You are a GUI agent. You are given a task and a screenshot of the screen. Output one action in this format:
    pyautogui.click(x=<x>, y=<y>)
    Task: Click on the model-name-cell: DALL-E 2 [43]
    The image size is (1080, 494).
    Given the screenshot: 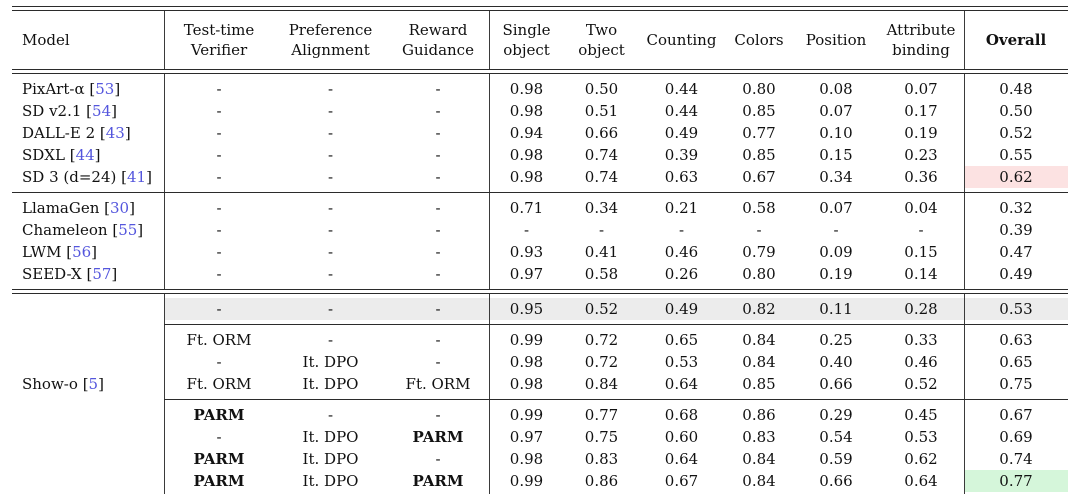 What is the action you would take?
    pyautogui.click(x=88, y=133)
    